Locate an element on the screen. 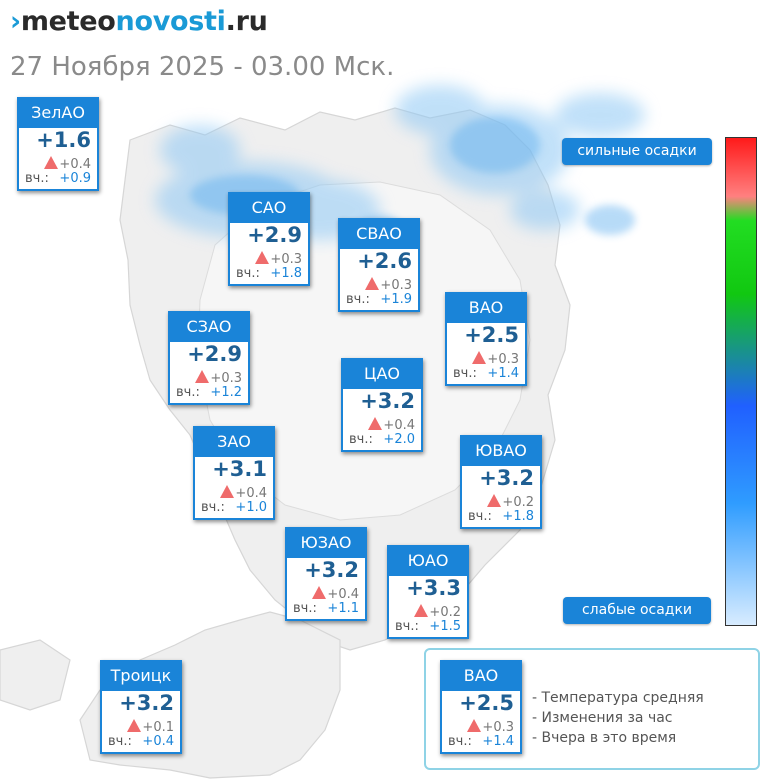  temperature-value: +1.6 is located at coordinates (63, 140).